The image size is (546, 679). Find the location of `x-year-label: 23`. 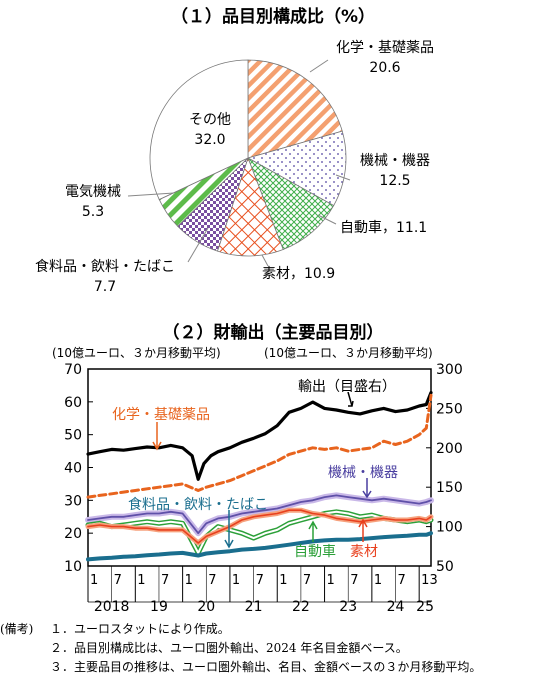

x-year-label: 23 is located at coordinates (348, 607).